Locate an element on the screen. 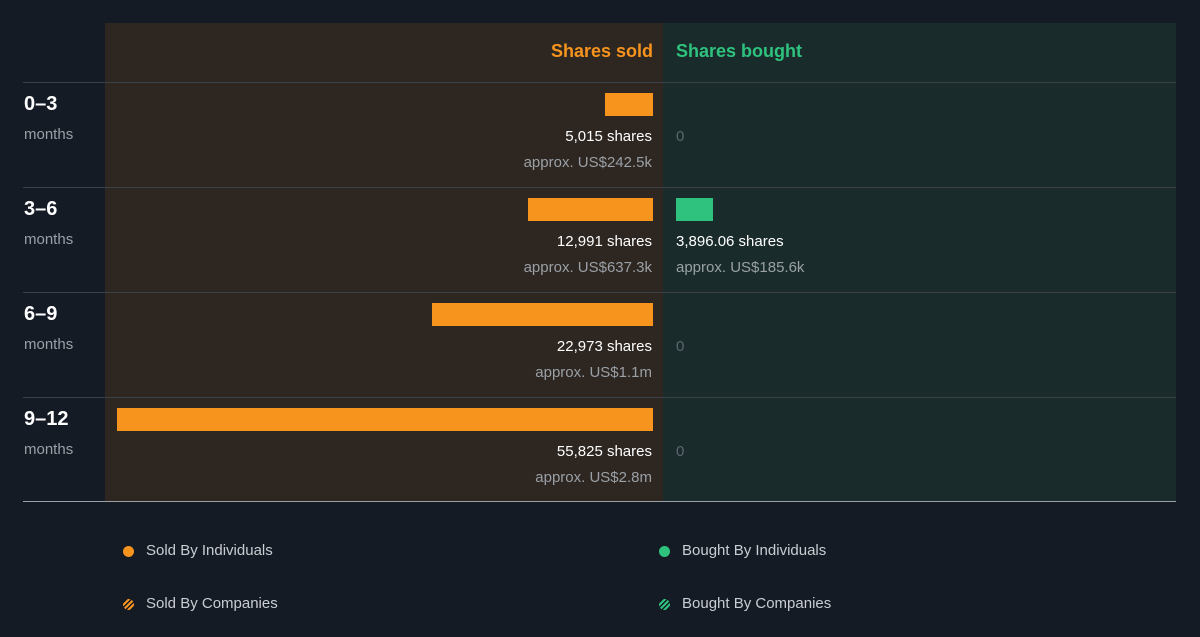 The width and height of the screenshot is (1200, 637). bought-shares-label: 3,896.06 shares is located at coordinates (730, 241).